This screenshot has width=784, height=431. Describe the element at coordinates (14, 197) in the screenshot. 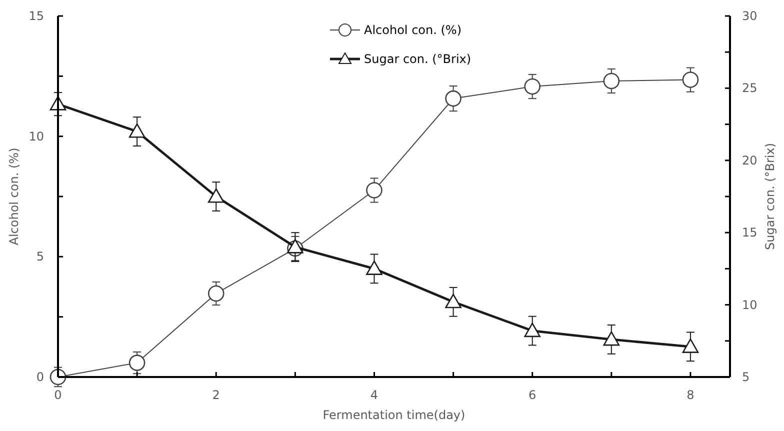

I see `y-axis-title: Alcohol con. (%)` at that location.